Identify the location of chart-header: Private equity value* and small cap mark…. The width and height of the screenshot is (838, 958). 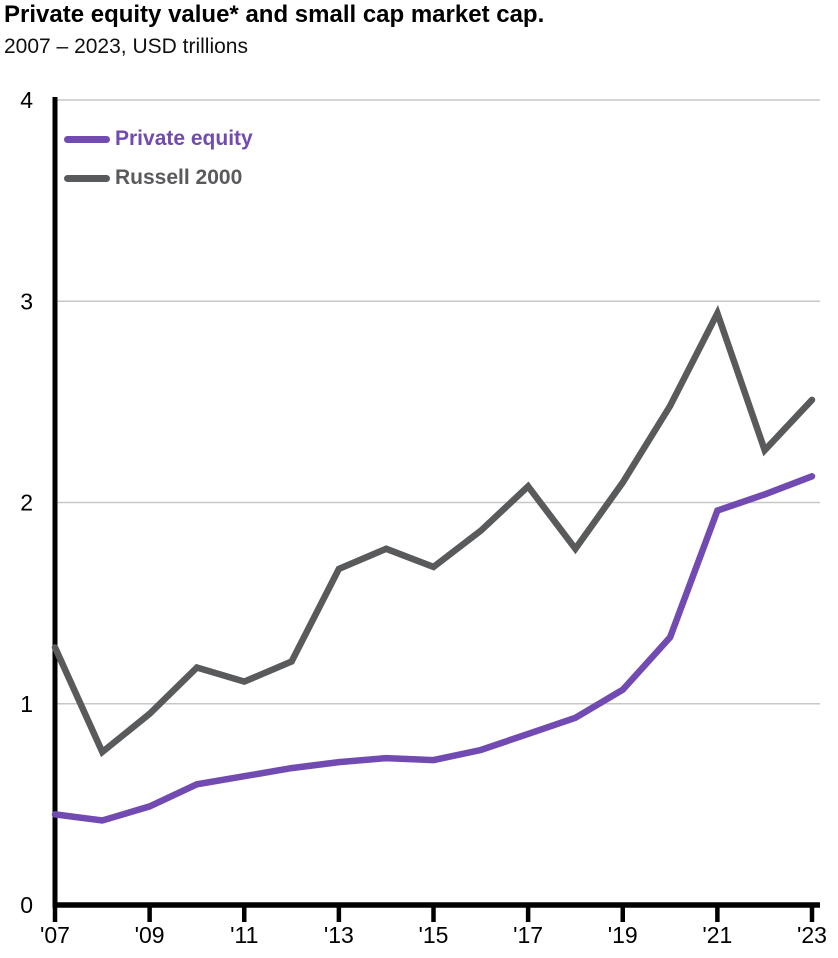
(274, 30).